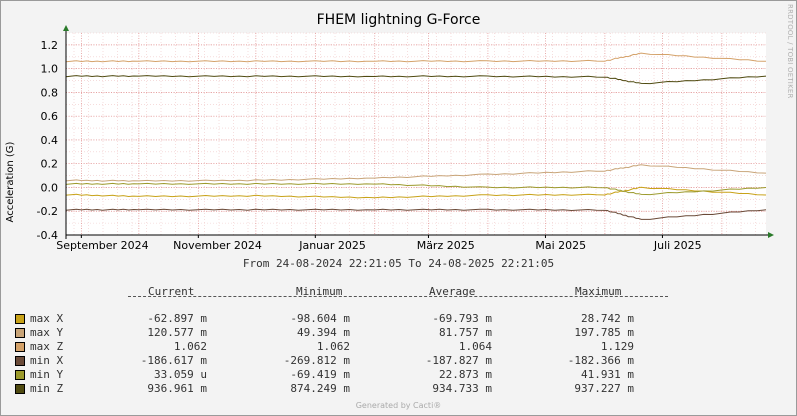 The width and height of the screenshot is (797, 416). Describe the element at coordinates (398, 319) in the screenshot. I see `legend-row: max X -62.897 m -98.604 m -69.793 m 28.742 m` at that location.